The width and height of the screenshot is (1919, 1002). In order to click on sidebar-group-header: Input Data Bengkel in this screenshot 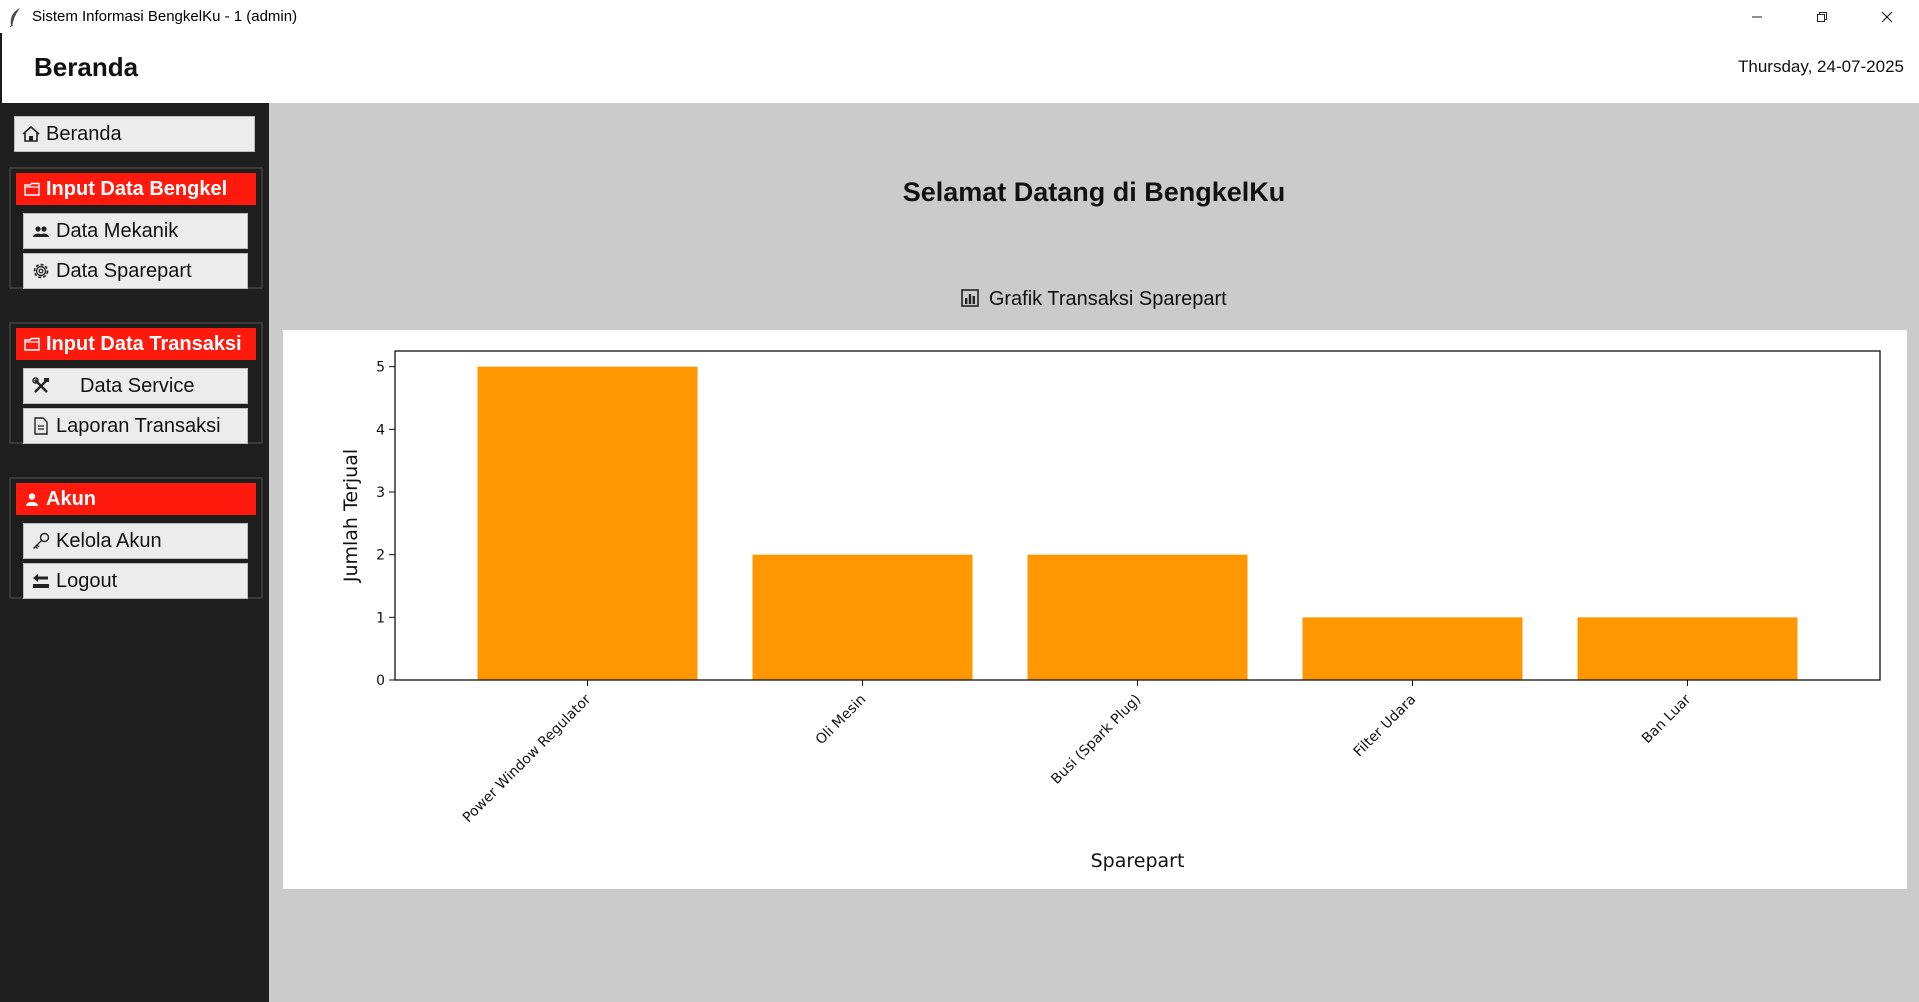, I will do `click(136, 189)`.